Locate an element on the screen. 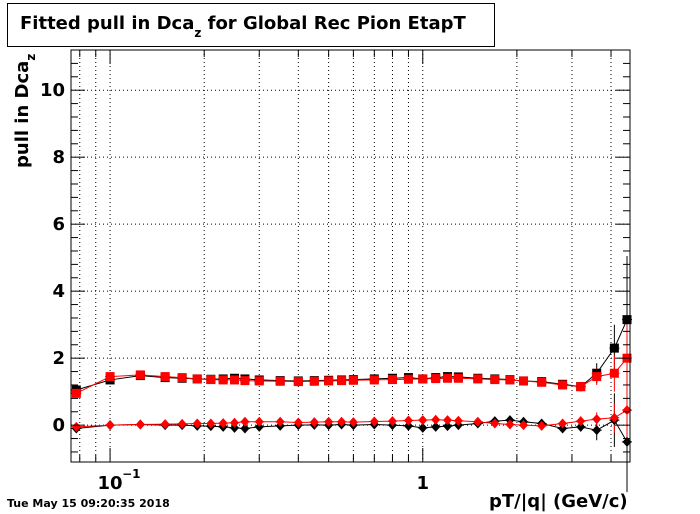 This screenshot has width=700, height=514. y-tick-label: 4 is located at coordinates (58, 291).